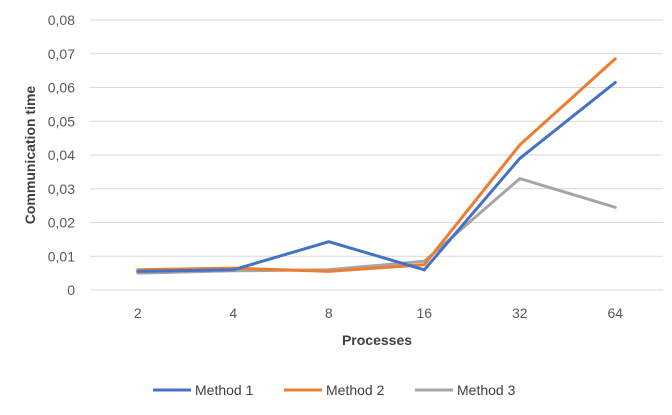 Image resolution: width=672 pixels, height=415 pixels. Describe the element at coordinates (355, 390) in the screenshot. I see `legend-label: Method 2` at that location.